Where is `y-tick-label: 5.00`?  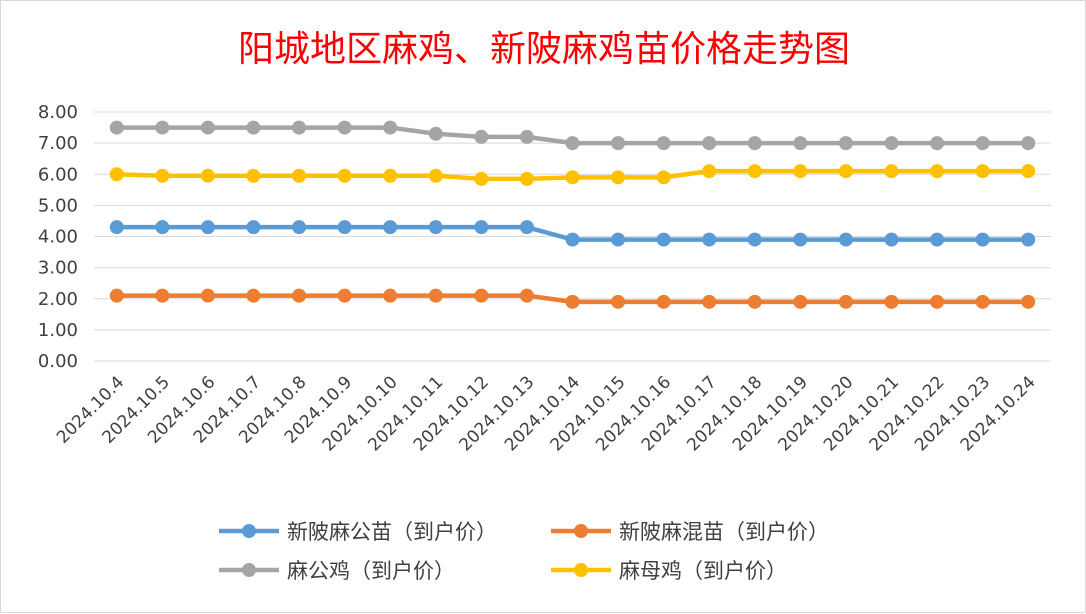 y-tick-label: 5.00 is located at coordinates (58, 205).